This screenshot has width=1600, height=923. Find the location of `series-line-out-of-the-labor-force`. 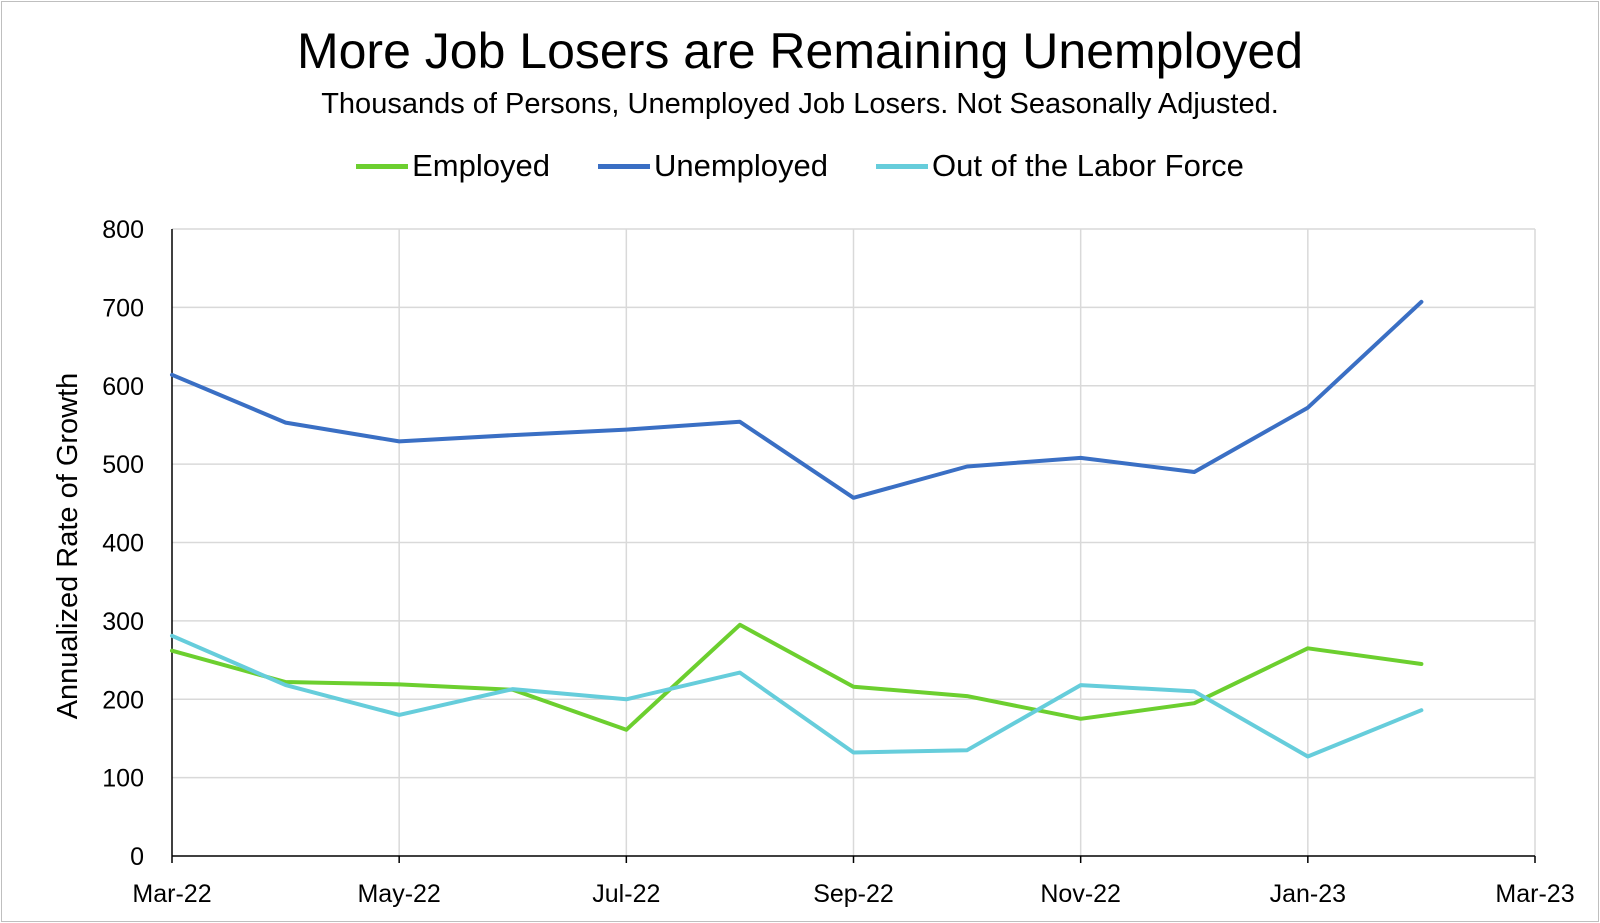

series-line-out-of-the-labor-force is located at coordinates (797, 696).